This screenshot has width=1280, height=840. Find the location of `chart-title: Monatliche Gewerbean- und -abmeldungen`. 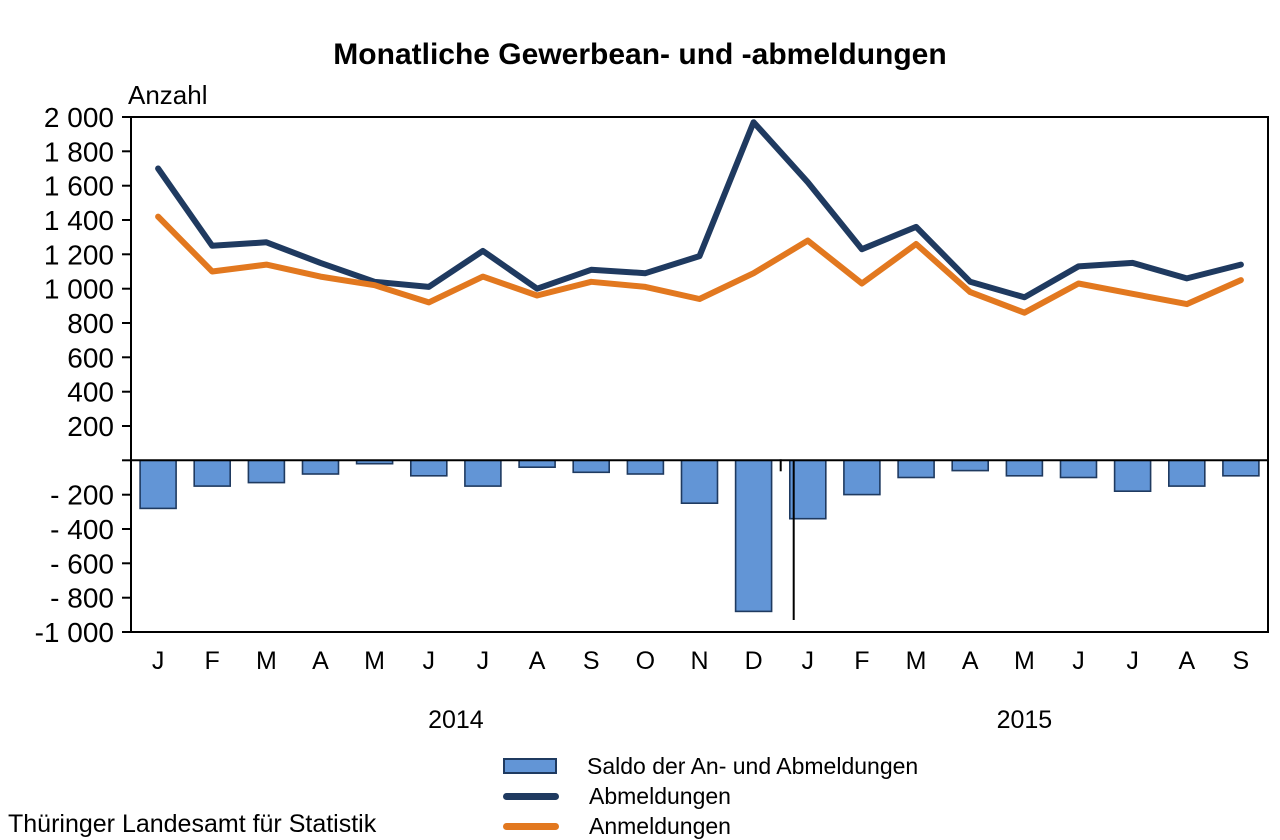

chart-title: Monatliche Gewerbean- und -abmeldungen is located at coordinates (640, 54).